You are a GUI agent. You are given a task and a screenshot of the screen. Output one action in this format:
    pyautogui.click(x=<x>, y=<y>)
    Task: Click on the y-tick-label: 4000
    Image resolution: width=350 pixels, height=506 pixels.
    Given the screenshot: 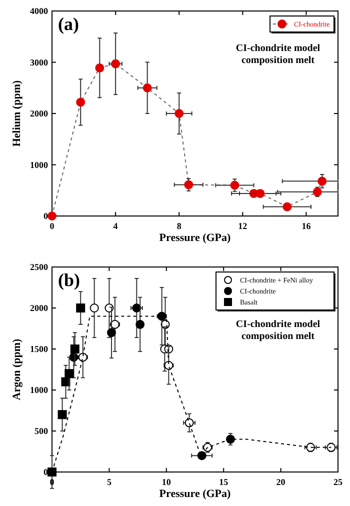 What is the action you would take?
    pyautogui.click(x=39, y=11)
    